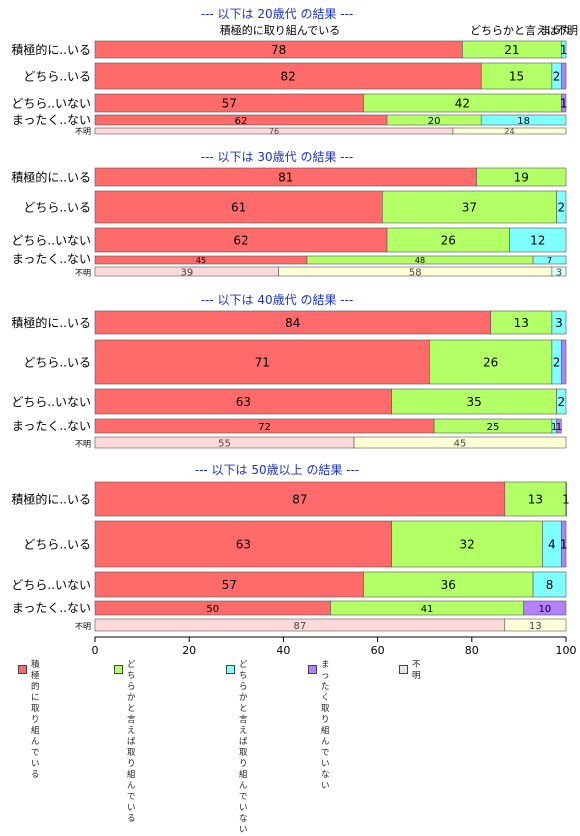 Image resolution: width=580 pixels, height=836 pixels. Describe the element at coordinates (511, 50) in the screenshot. I see `data-label: 21` at that location.